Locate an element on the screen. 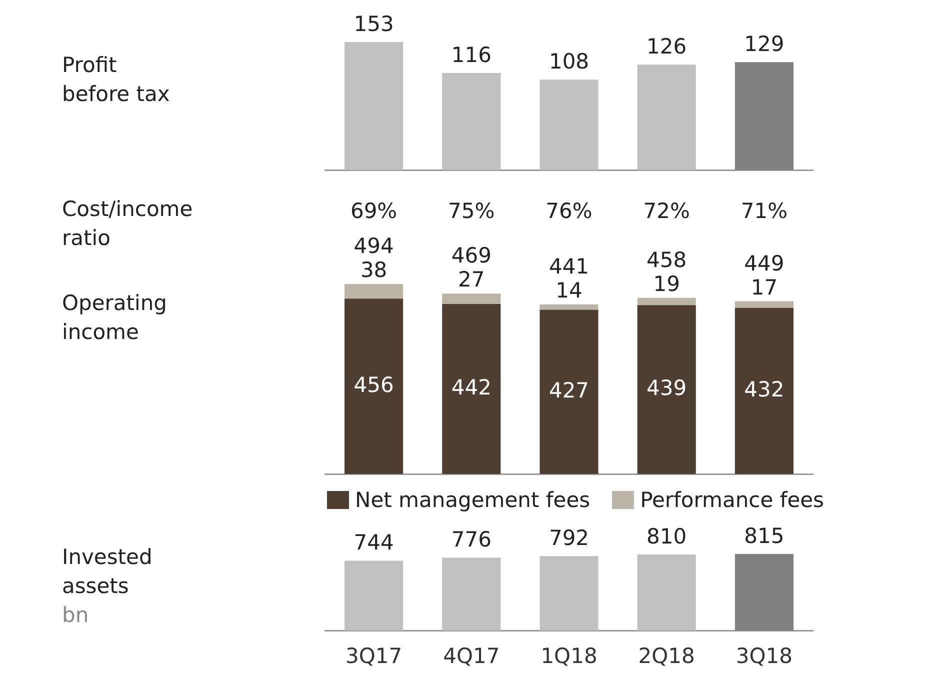 This screenshot has width=932, height=697. x-tick-label: 1Q18 is located at coordinates (569, 656).